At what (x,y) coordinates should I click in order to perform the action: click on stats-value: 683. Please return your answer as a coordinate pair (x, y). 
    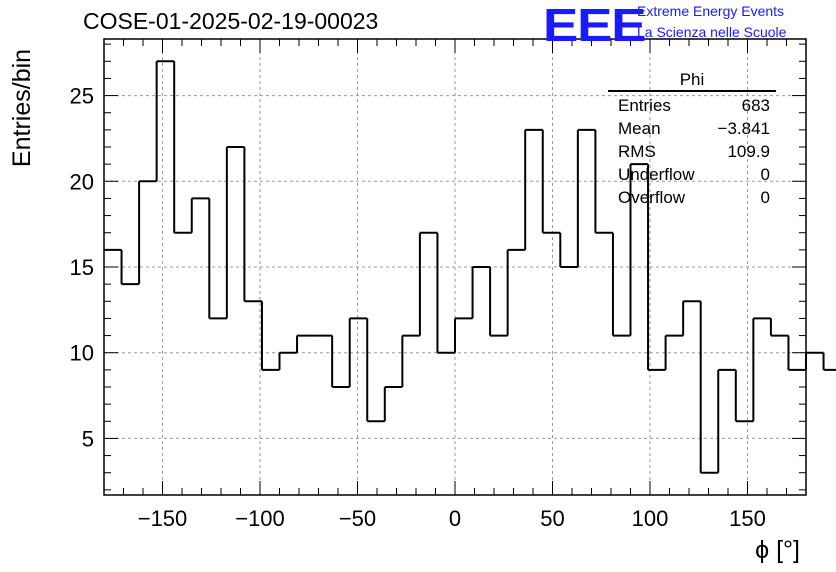
    Looking at the image, I should click on (755, 105).